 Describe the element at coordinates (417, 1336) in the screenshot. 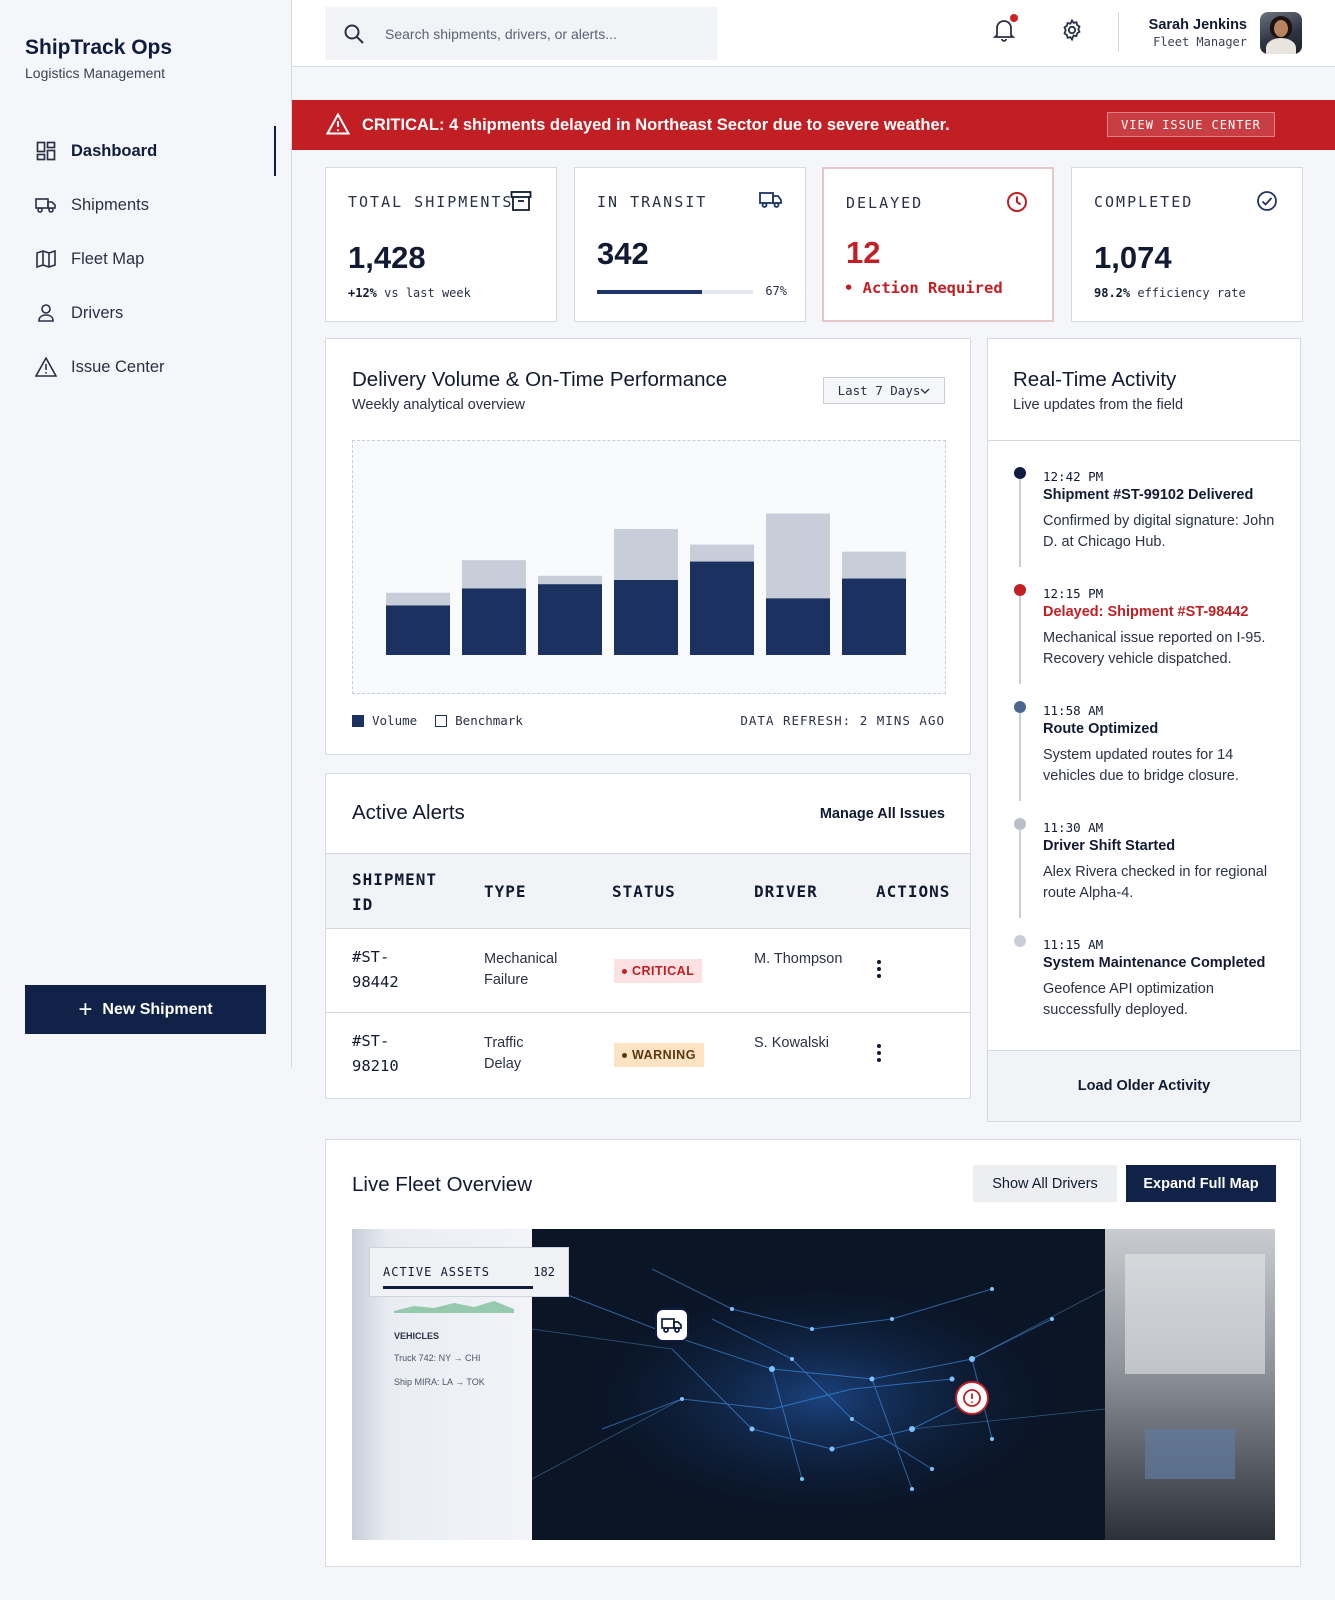

I see `map-vehicles-heading: VEHICLES` at that location.